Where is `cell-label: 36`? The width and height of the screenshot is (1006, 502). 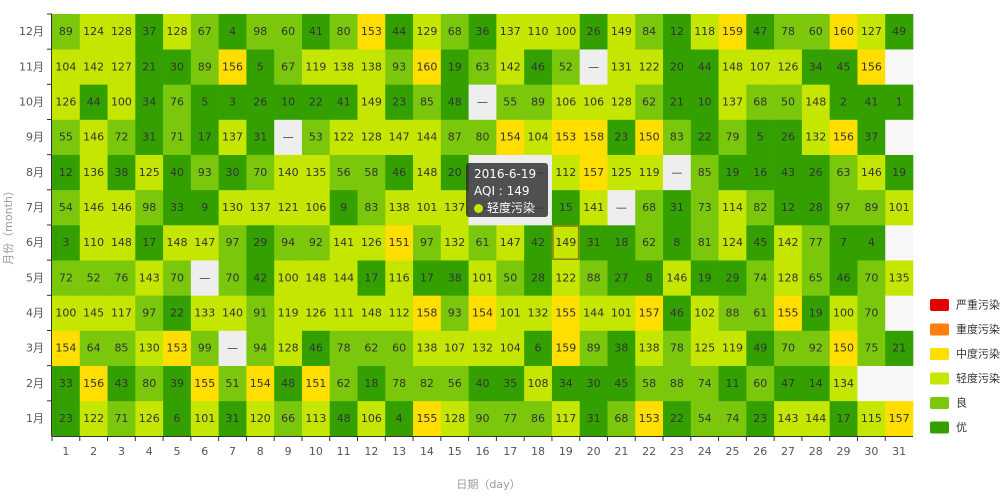
cell-label: 36 is located at coordinates (483, 31).